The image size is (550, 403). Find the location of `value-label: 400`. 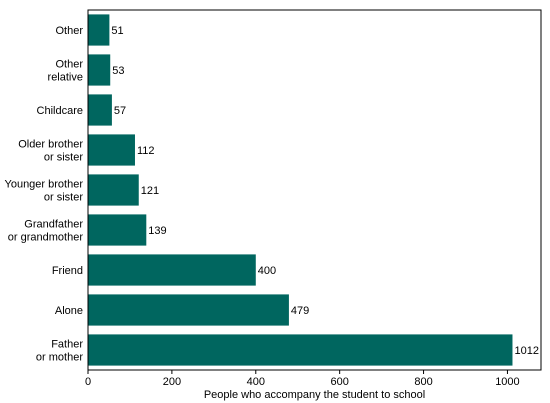

value-label: 400 is located at coordinates (267, 271).